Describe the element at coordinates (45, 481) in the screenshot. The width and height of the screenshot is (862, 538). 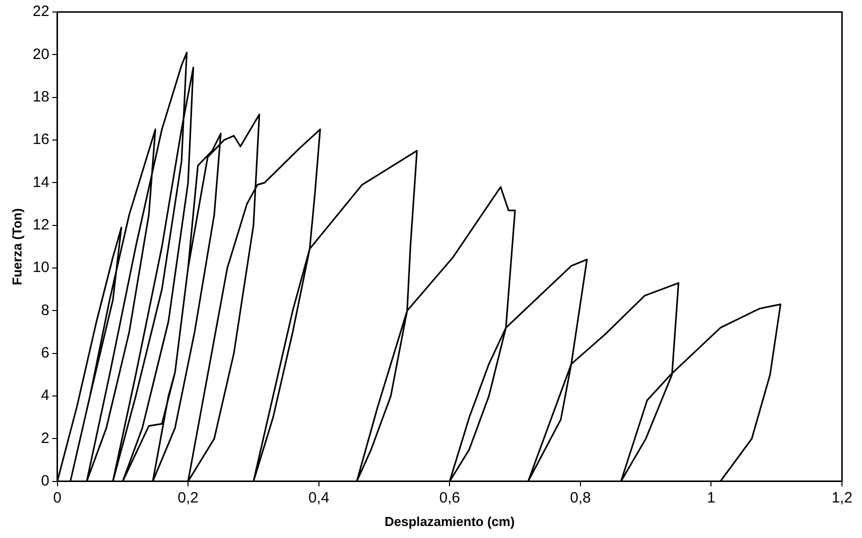
I see `y-tick-label: 0` at that location.